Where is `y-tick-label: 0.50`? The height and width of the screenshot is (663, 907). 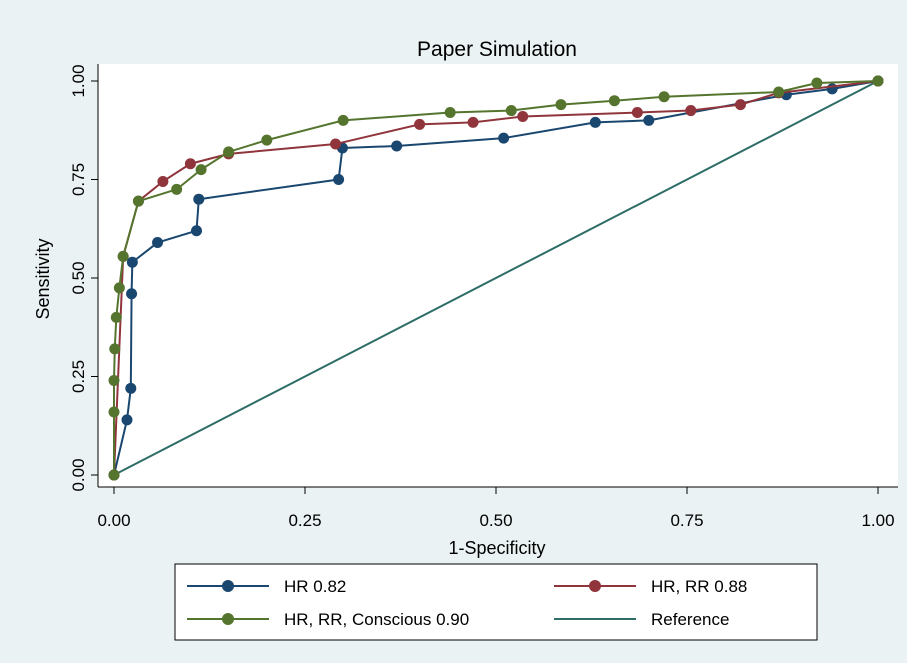 y-tick-label: 0.50 is located at coordinates (78, 277).